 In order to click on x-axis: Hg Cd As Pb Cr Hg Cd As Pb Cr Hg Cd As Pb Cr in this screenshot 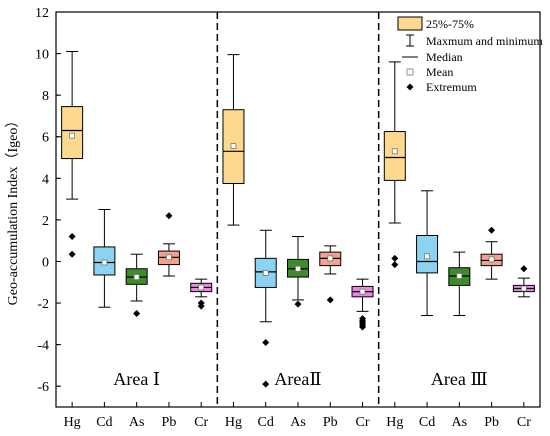, I will do `click(297, 416)`.